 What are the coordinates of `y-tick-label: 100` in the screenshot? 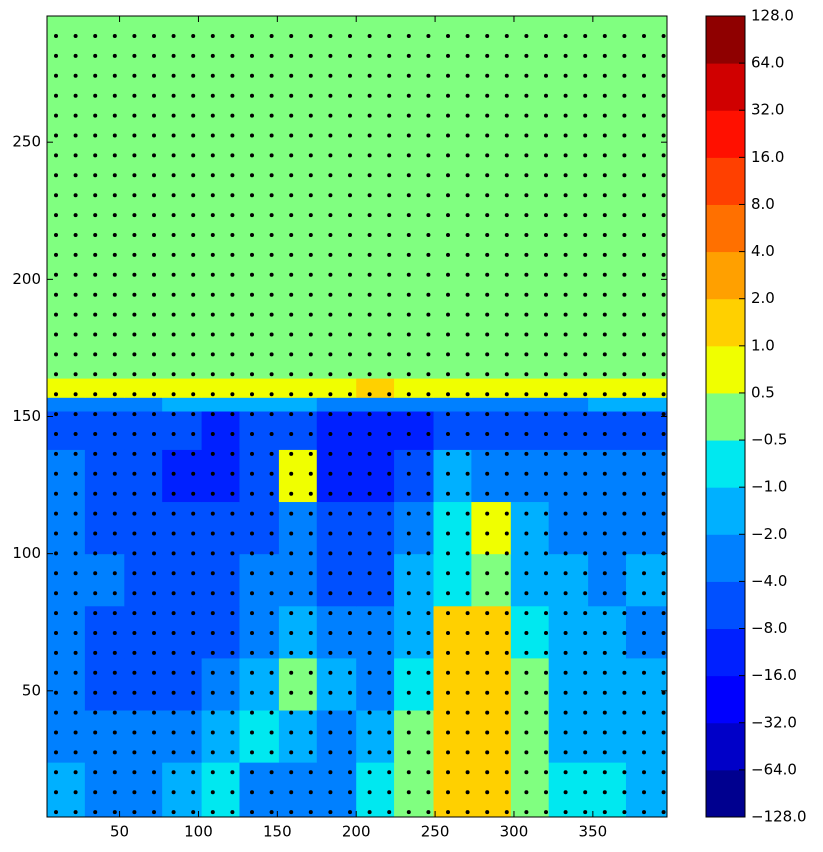 It's located at (26, 553).